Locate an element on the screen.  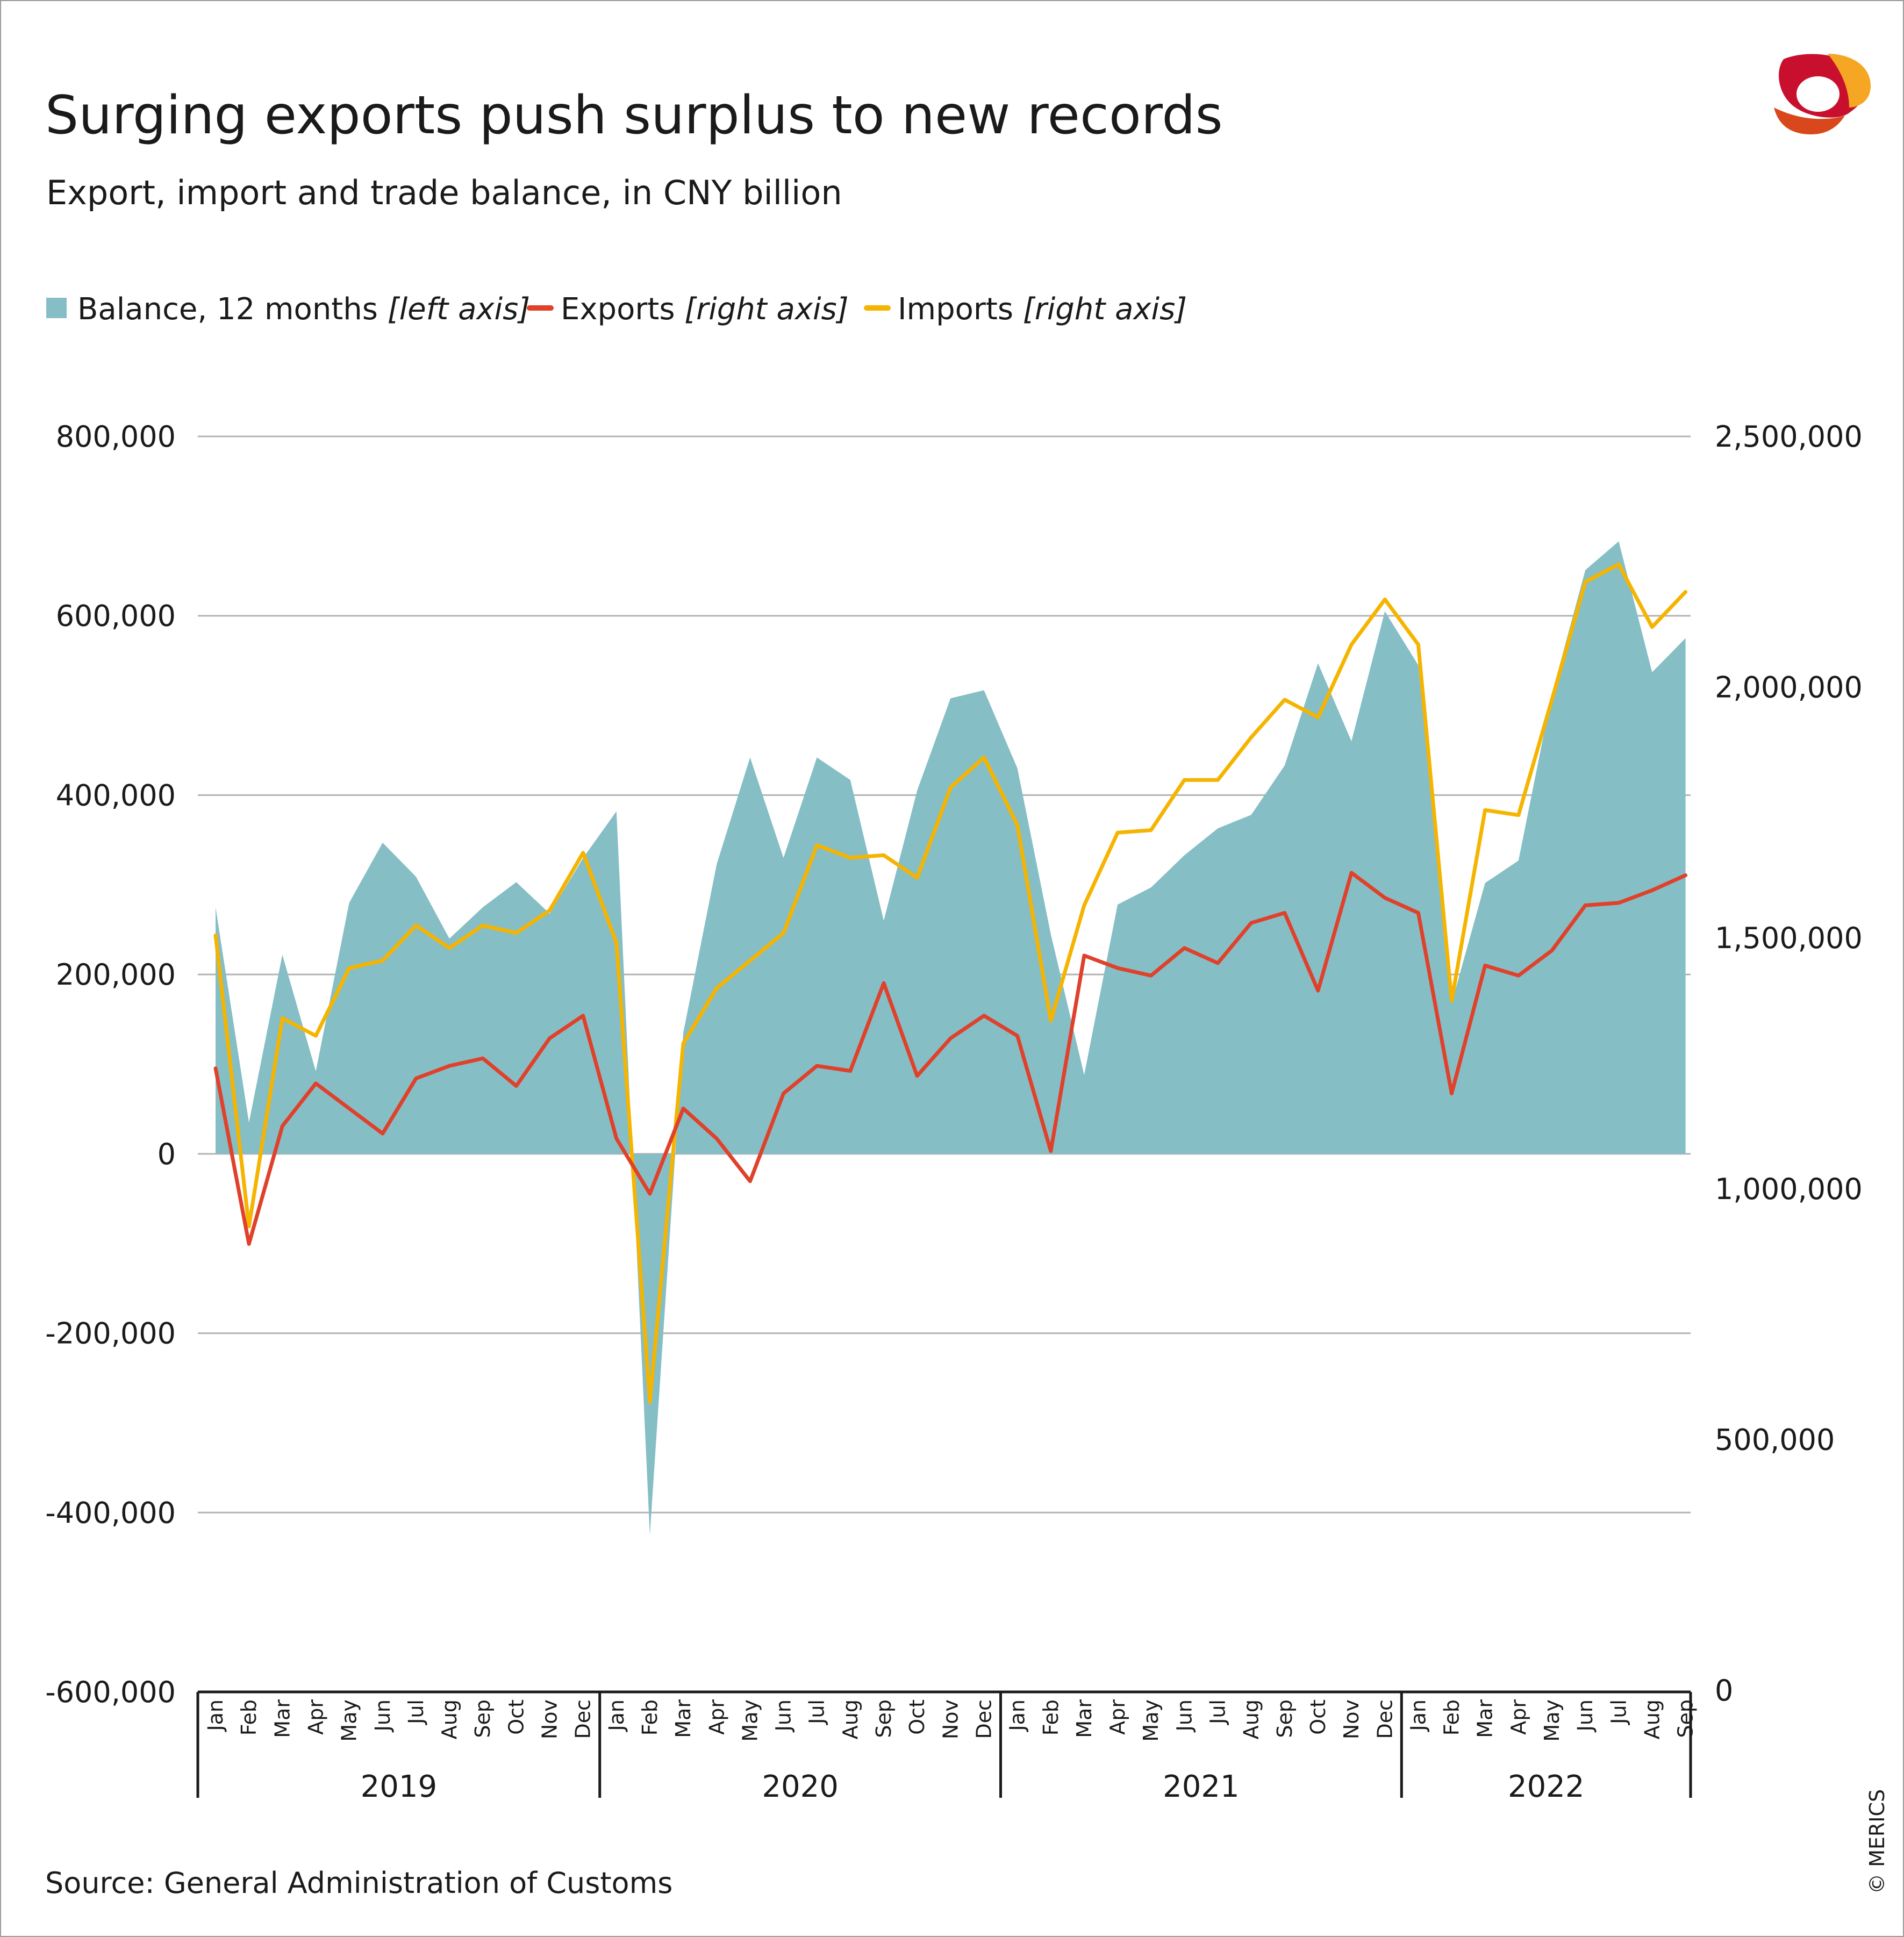
year-label: 2021 is located at coordinates (1202, 1786).